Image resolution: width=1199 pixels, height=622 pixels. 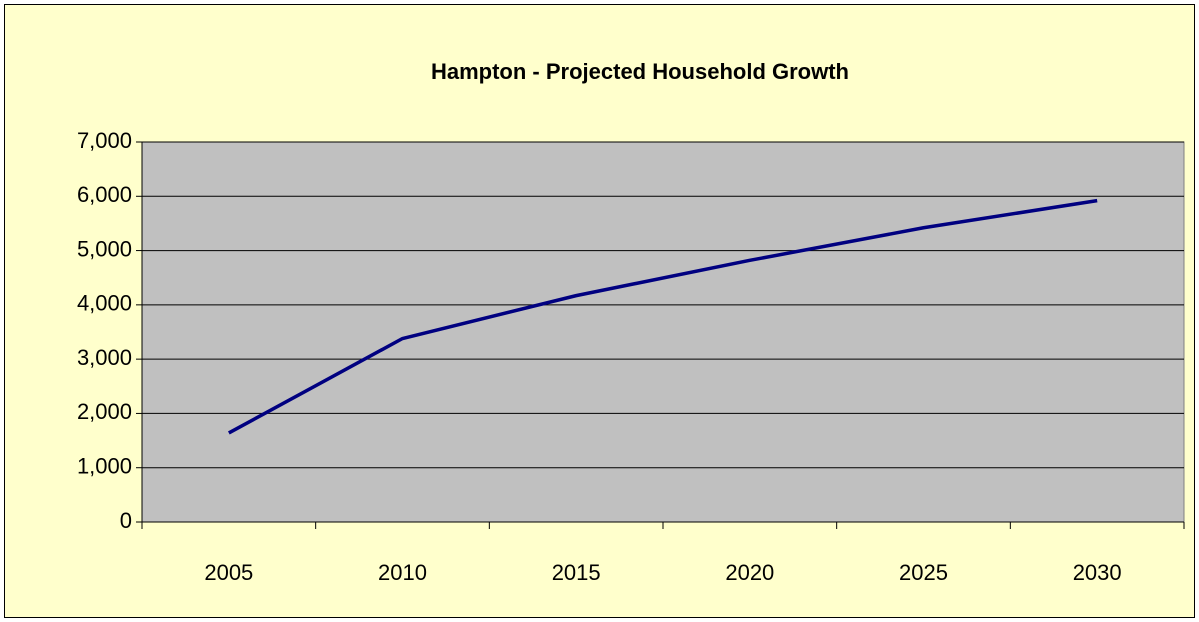 What do you see at coordinates (1097, 572) in the screenshot?
I see `x-tick-label: 2030` at bounding box center [1097, 572].